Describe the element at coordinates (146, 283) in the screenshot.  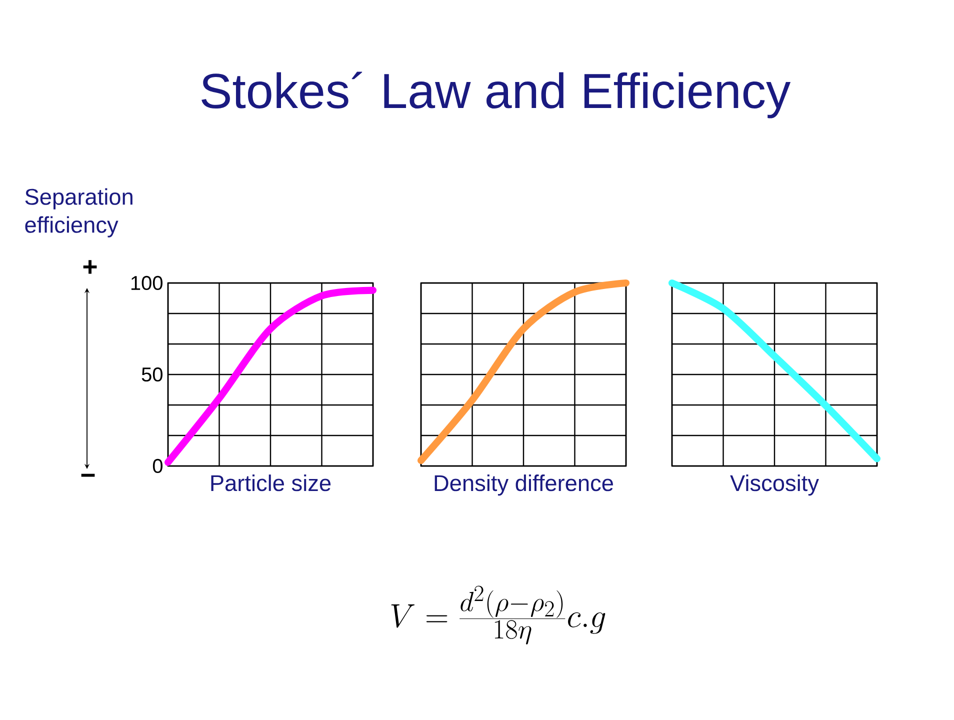
I see `y-tick-label: 100` at that location.